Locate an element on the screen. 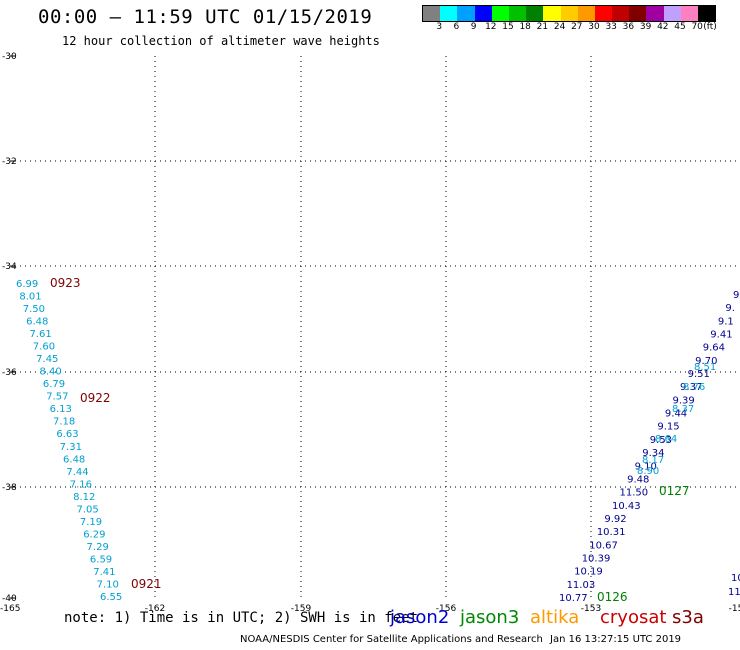 Image resolution: width=740 pixels, height=650 pixels. wave-height-label: 8.76 is located at coordinates (694, 387).